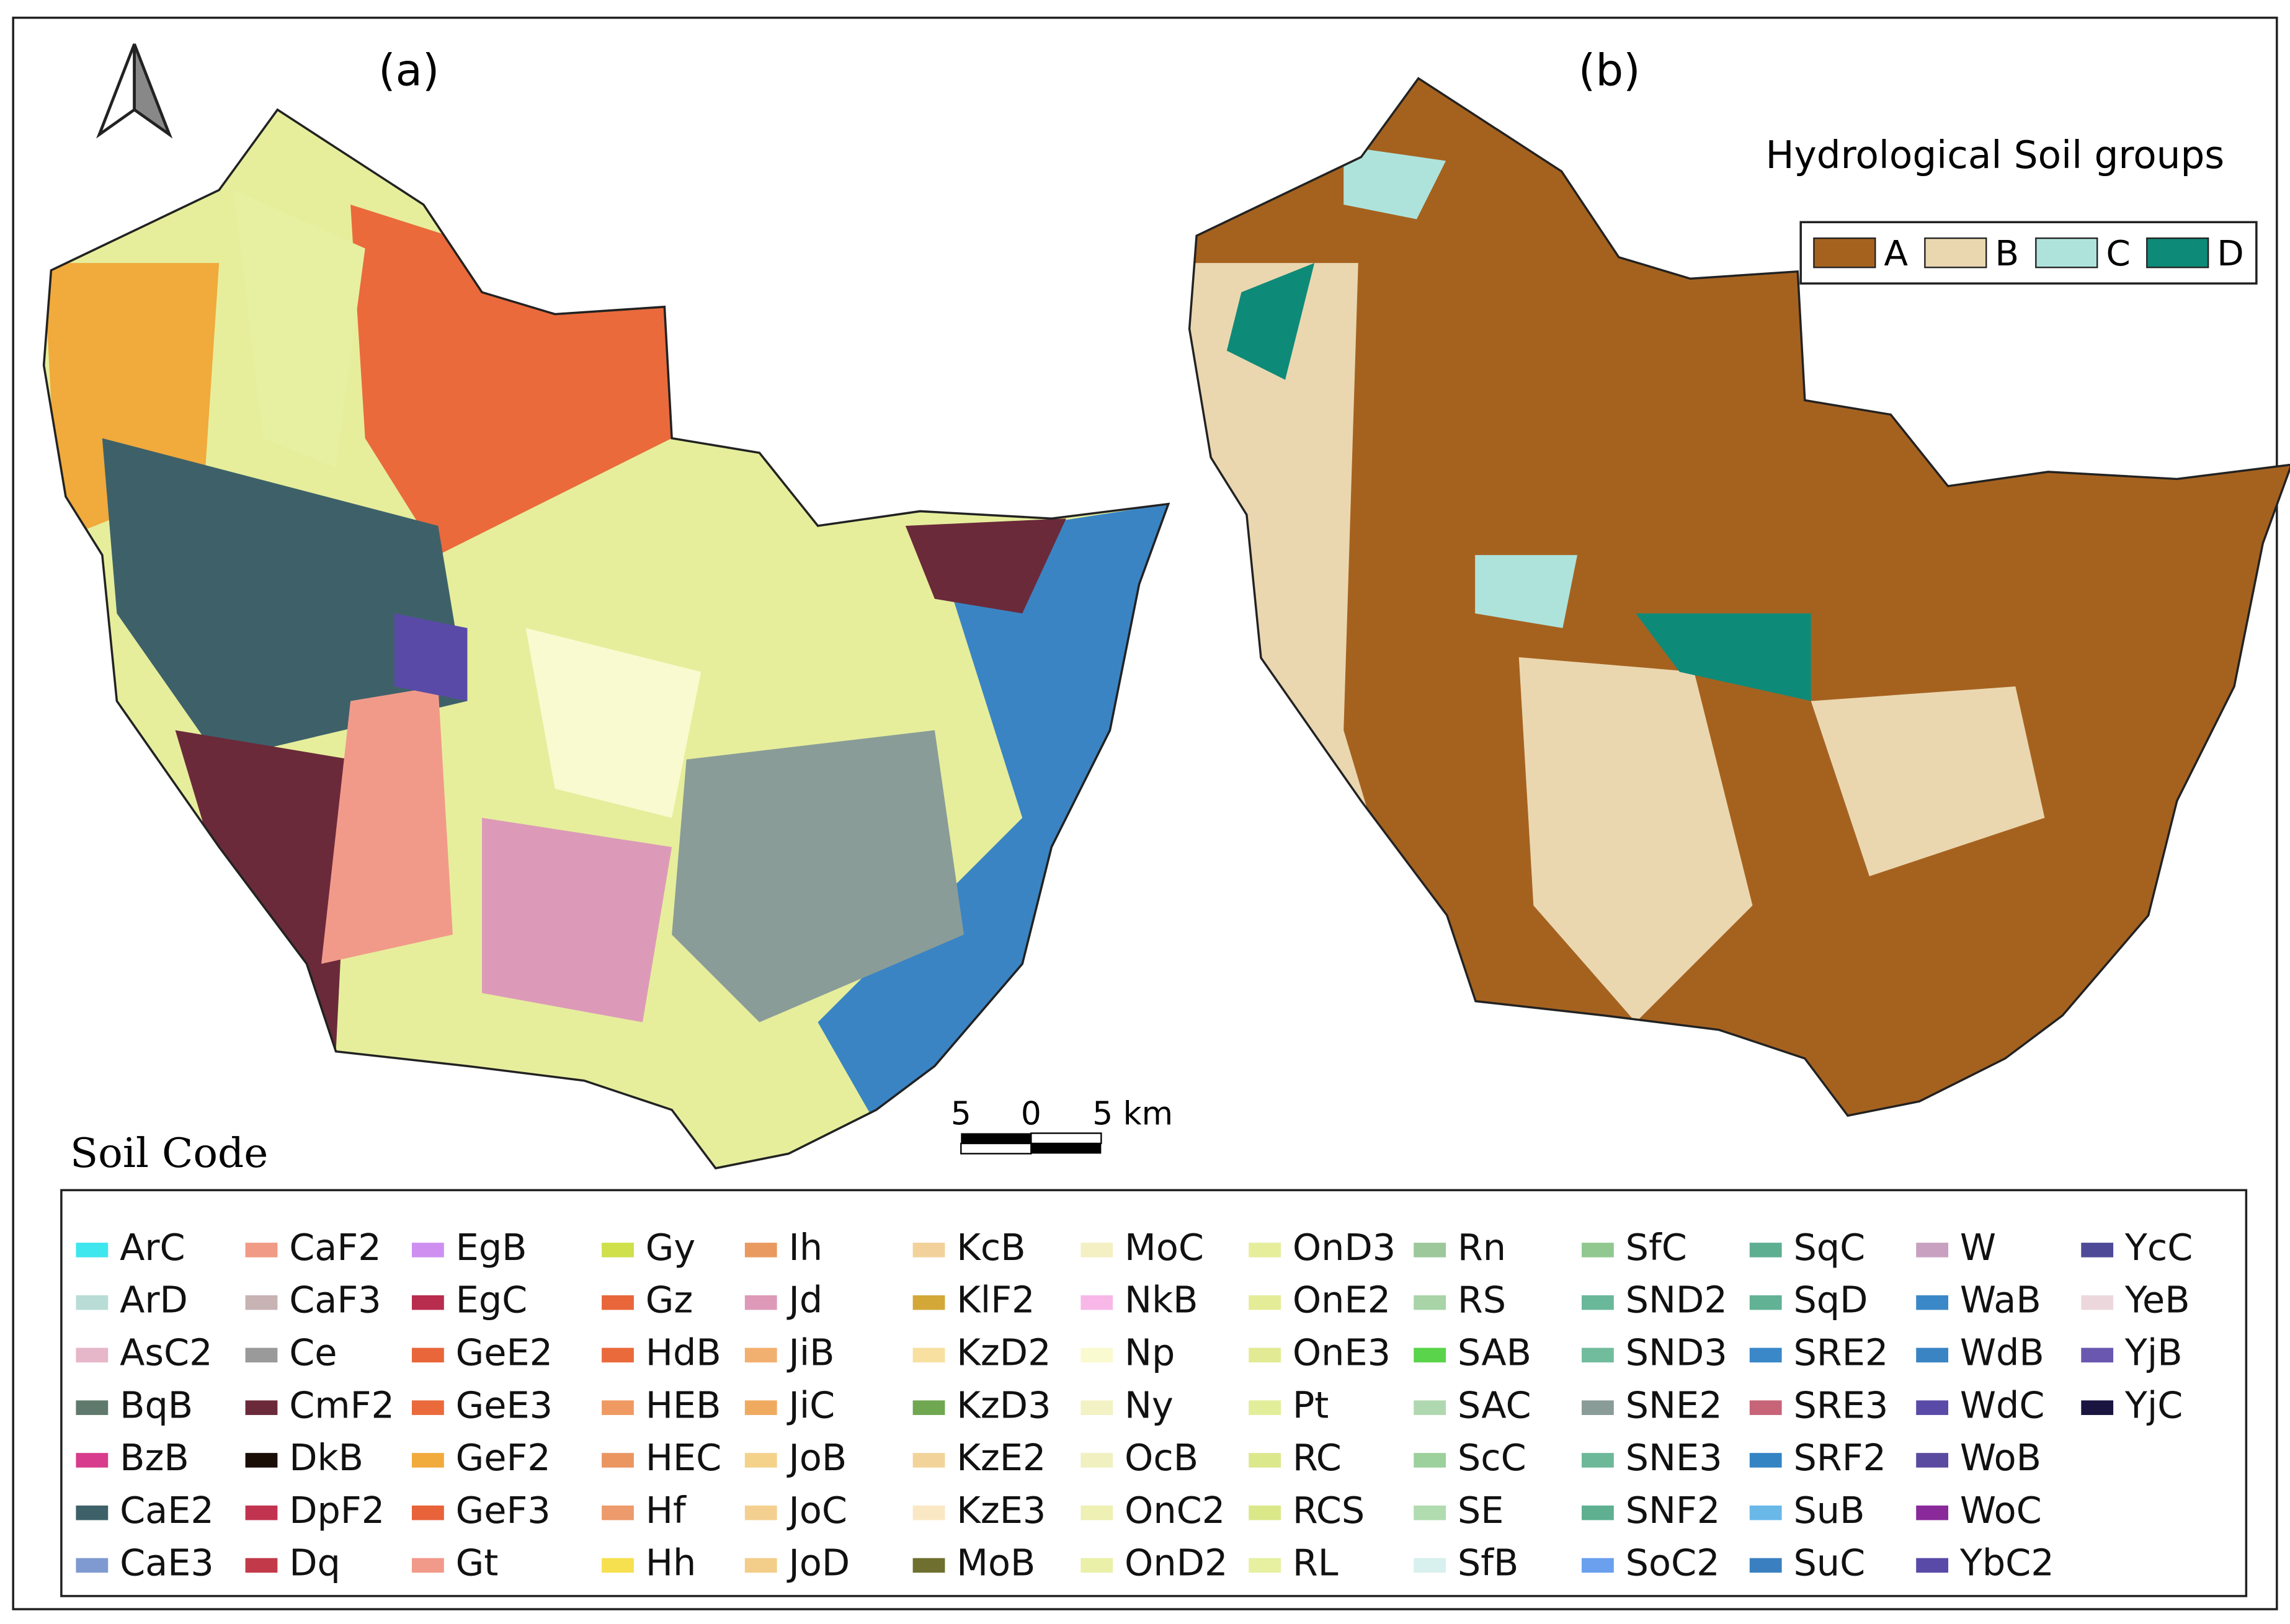 Image resolution: width=2290 pixels, height=1624 pixels. What do you see at coordinates (1676, 1300) in the screenshot?
I see `legend-label: SND2` at bounding box center [1676, 1300].